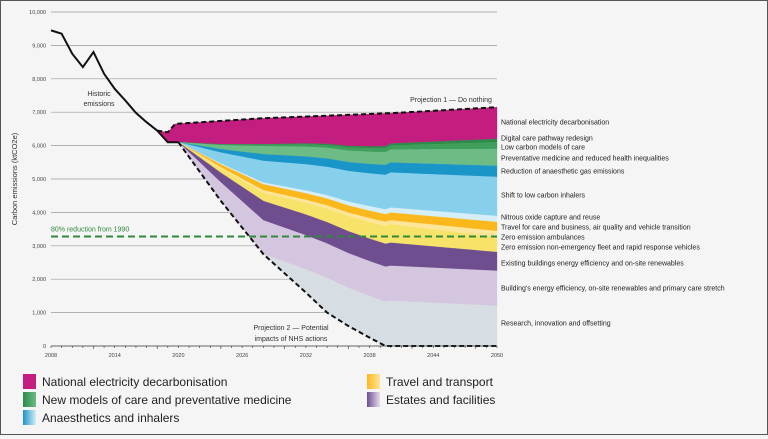 The width and height of the screenshot is (768, 439). What do you see at coordinates (99, 104) in the screenshot?
I see `historic-label: emissions` at bounding box center [99, 104].